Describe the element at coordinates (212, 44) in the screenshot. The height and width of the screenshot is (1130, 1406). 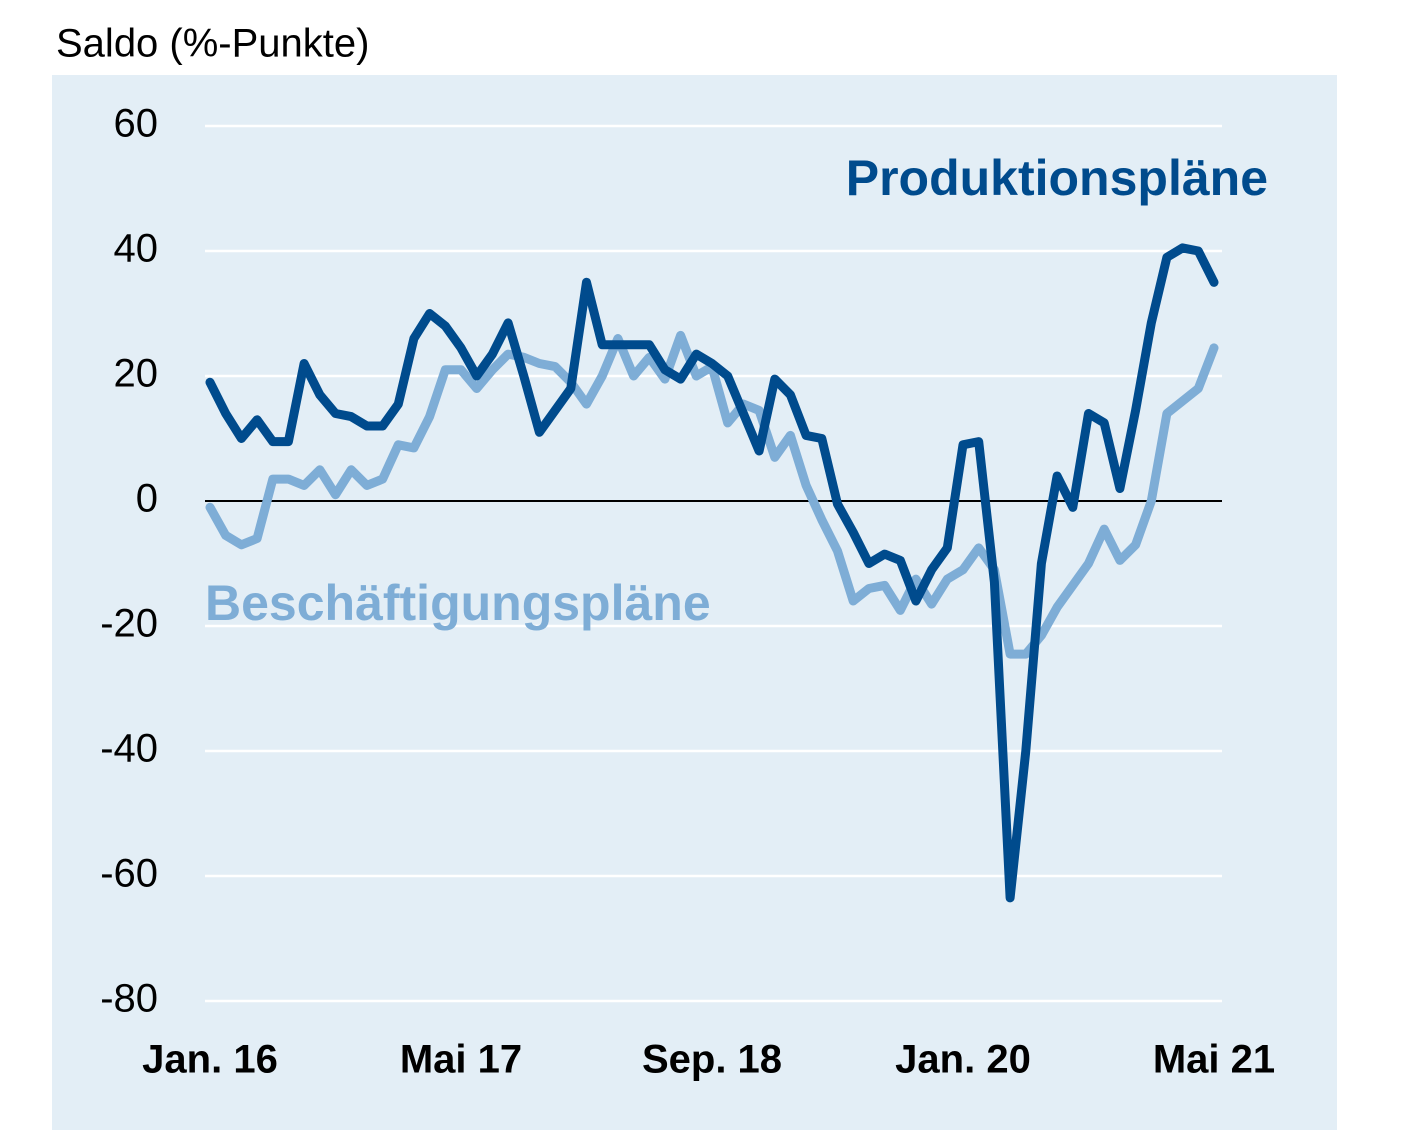
I see `axis-label: Saldo (%-Punkte)` at that location.